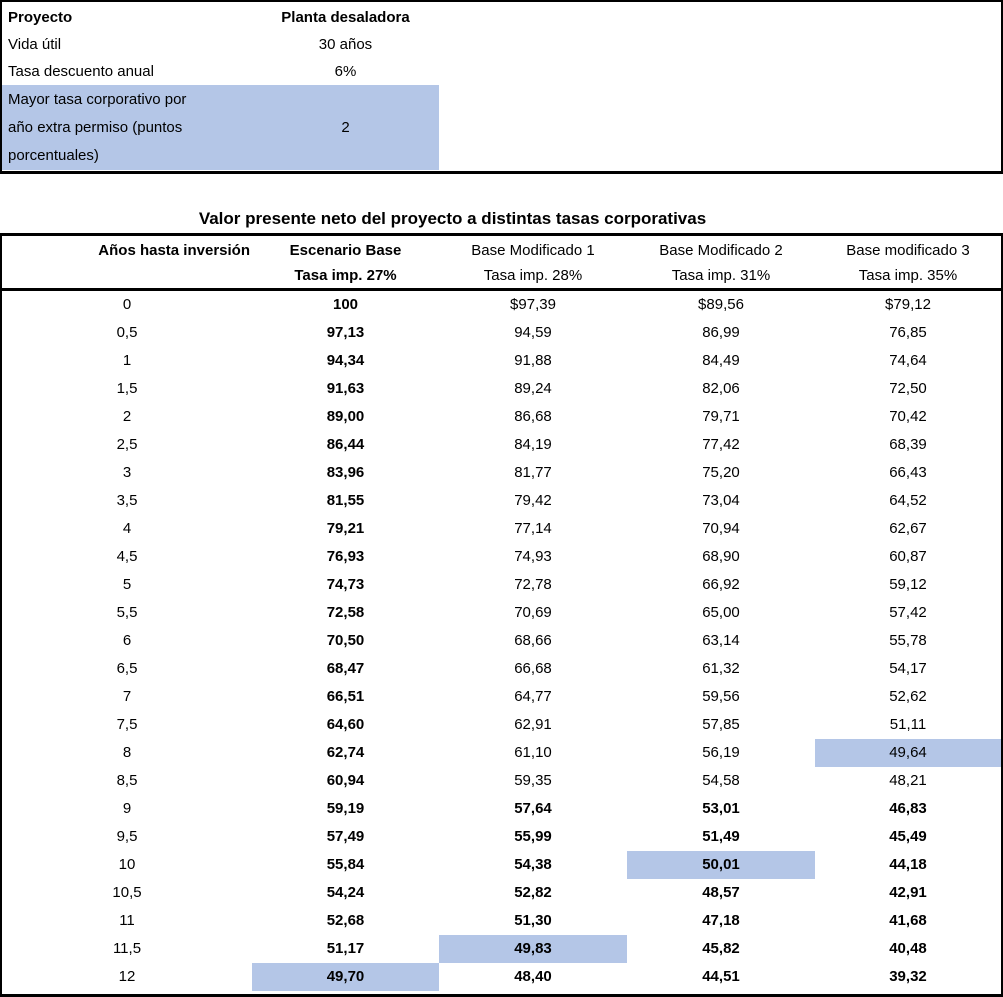 Image resolution: width=1003 pixels, height=997 pixels. I want to click on info-value-mayor-tasa: 2, so click(345, 127).